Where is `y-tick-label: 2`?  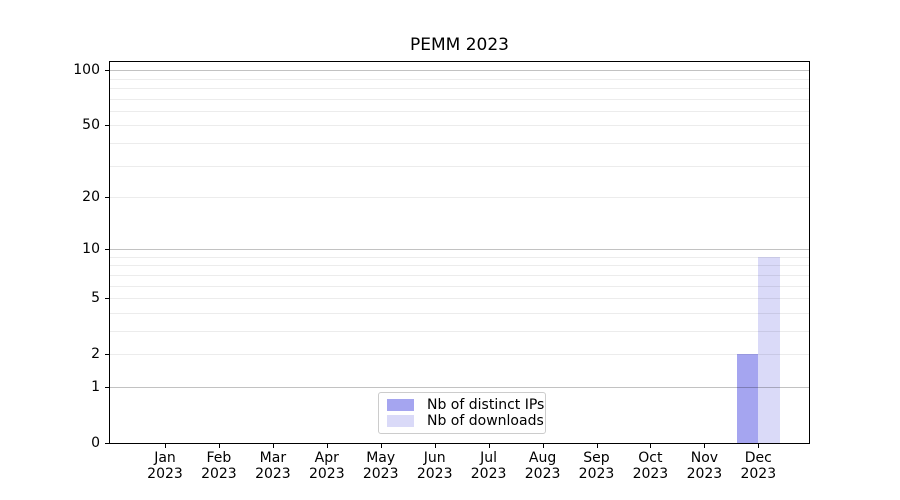 y-tick-label: 2 is located at coordinates (95, 354).